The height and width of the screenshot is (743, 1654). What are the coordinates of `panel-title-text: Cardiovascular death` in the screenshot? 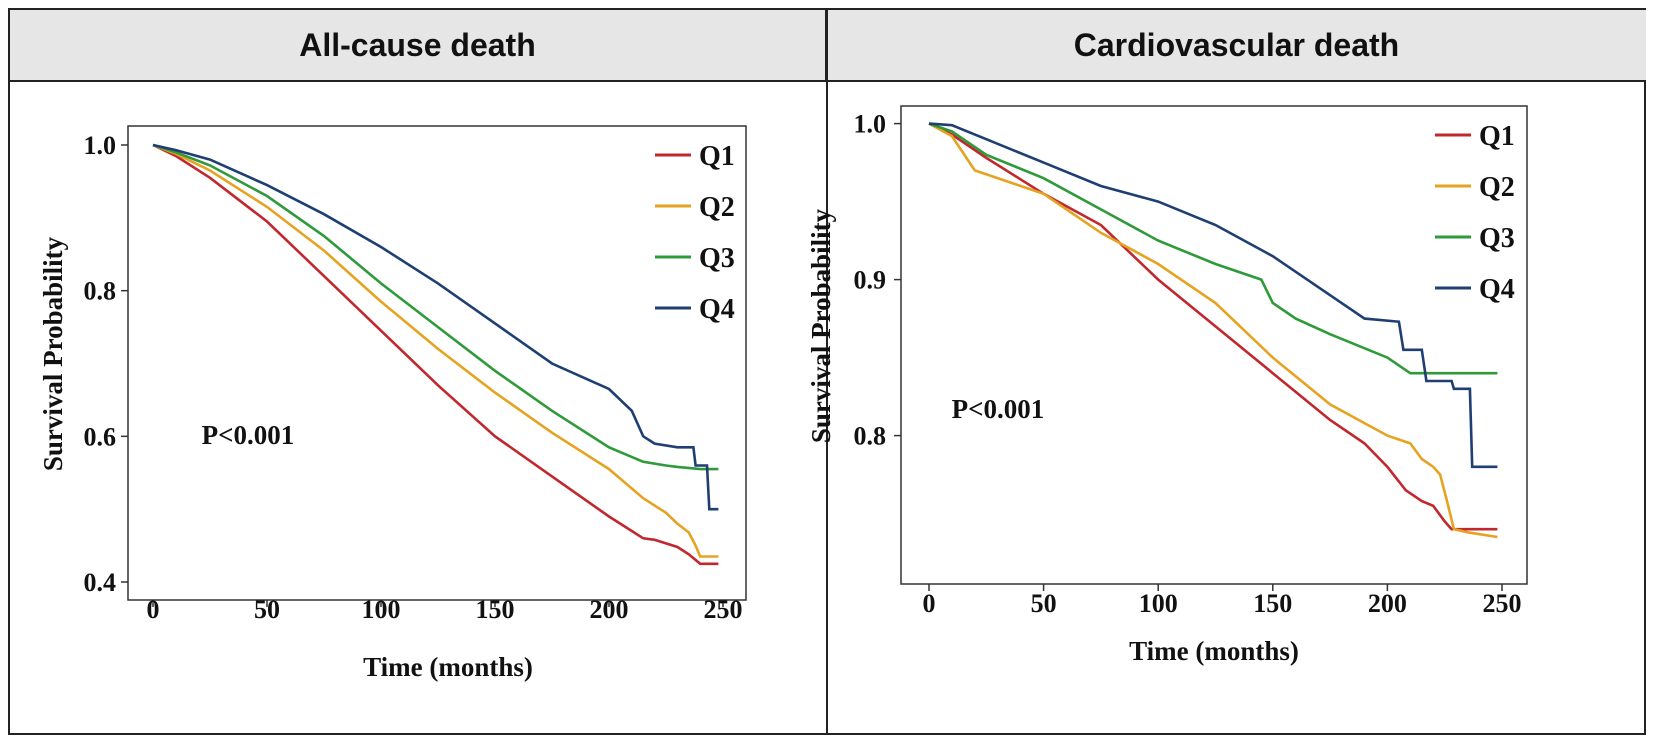 It's located at (1236, 44).